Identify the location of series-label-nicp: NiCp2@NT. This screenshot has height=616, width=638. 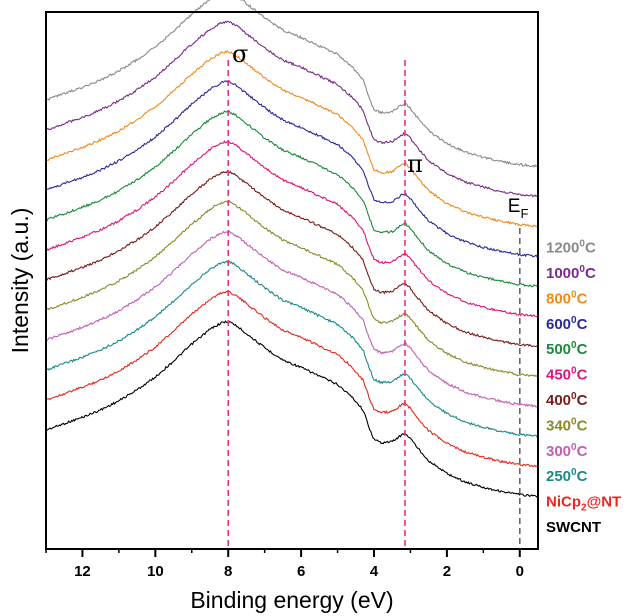
(583, 504).